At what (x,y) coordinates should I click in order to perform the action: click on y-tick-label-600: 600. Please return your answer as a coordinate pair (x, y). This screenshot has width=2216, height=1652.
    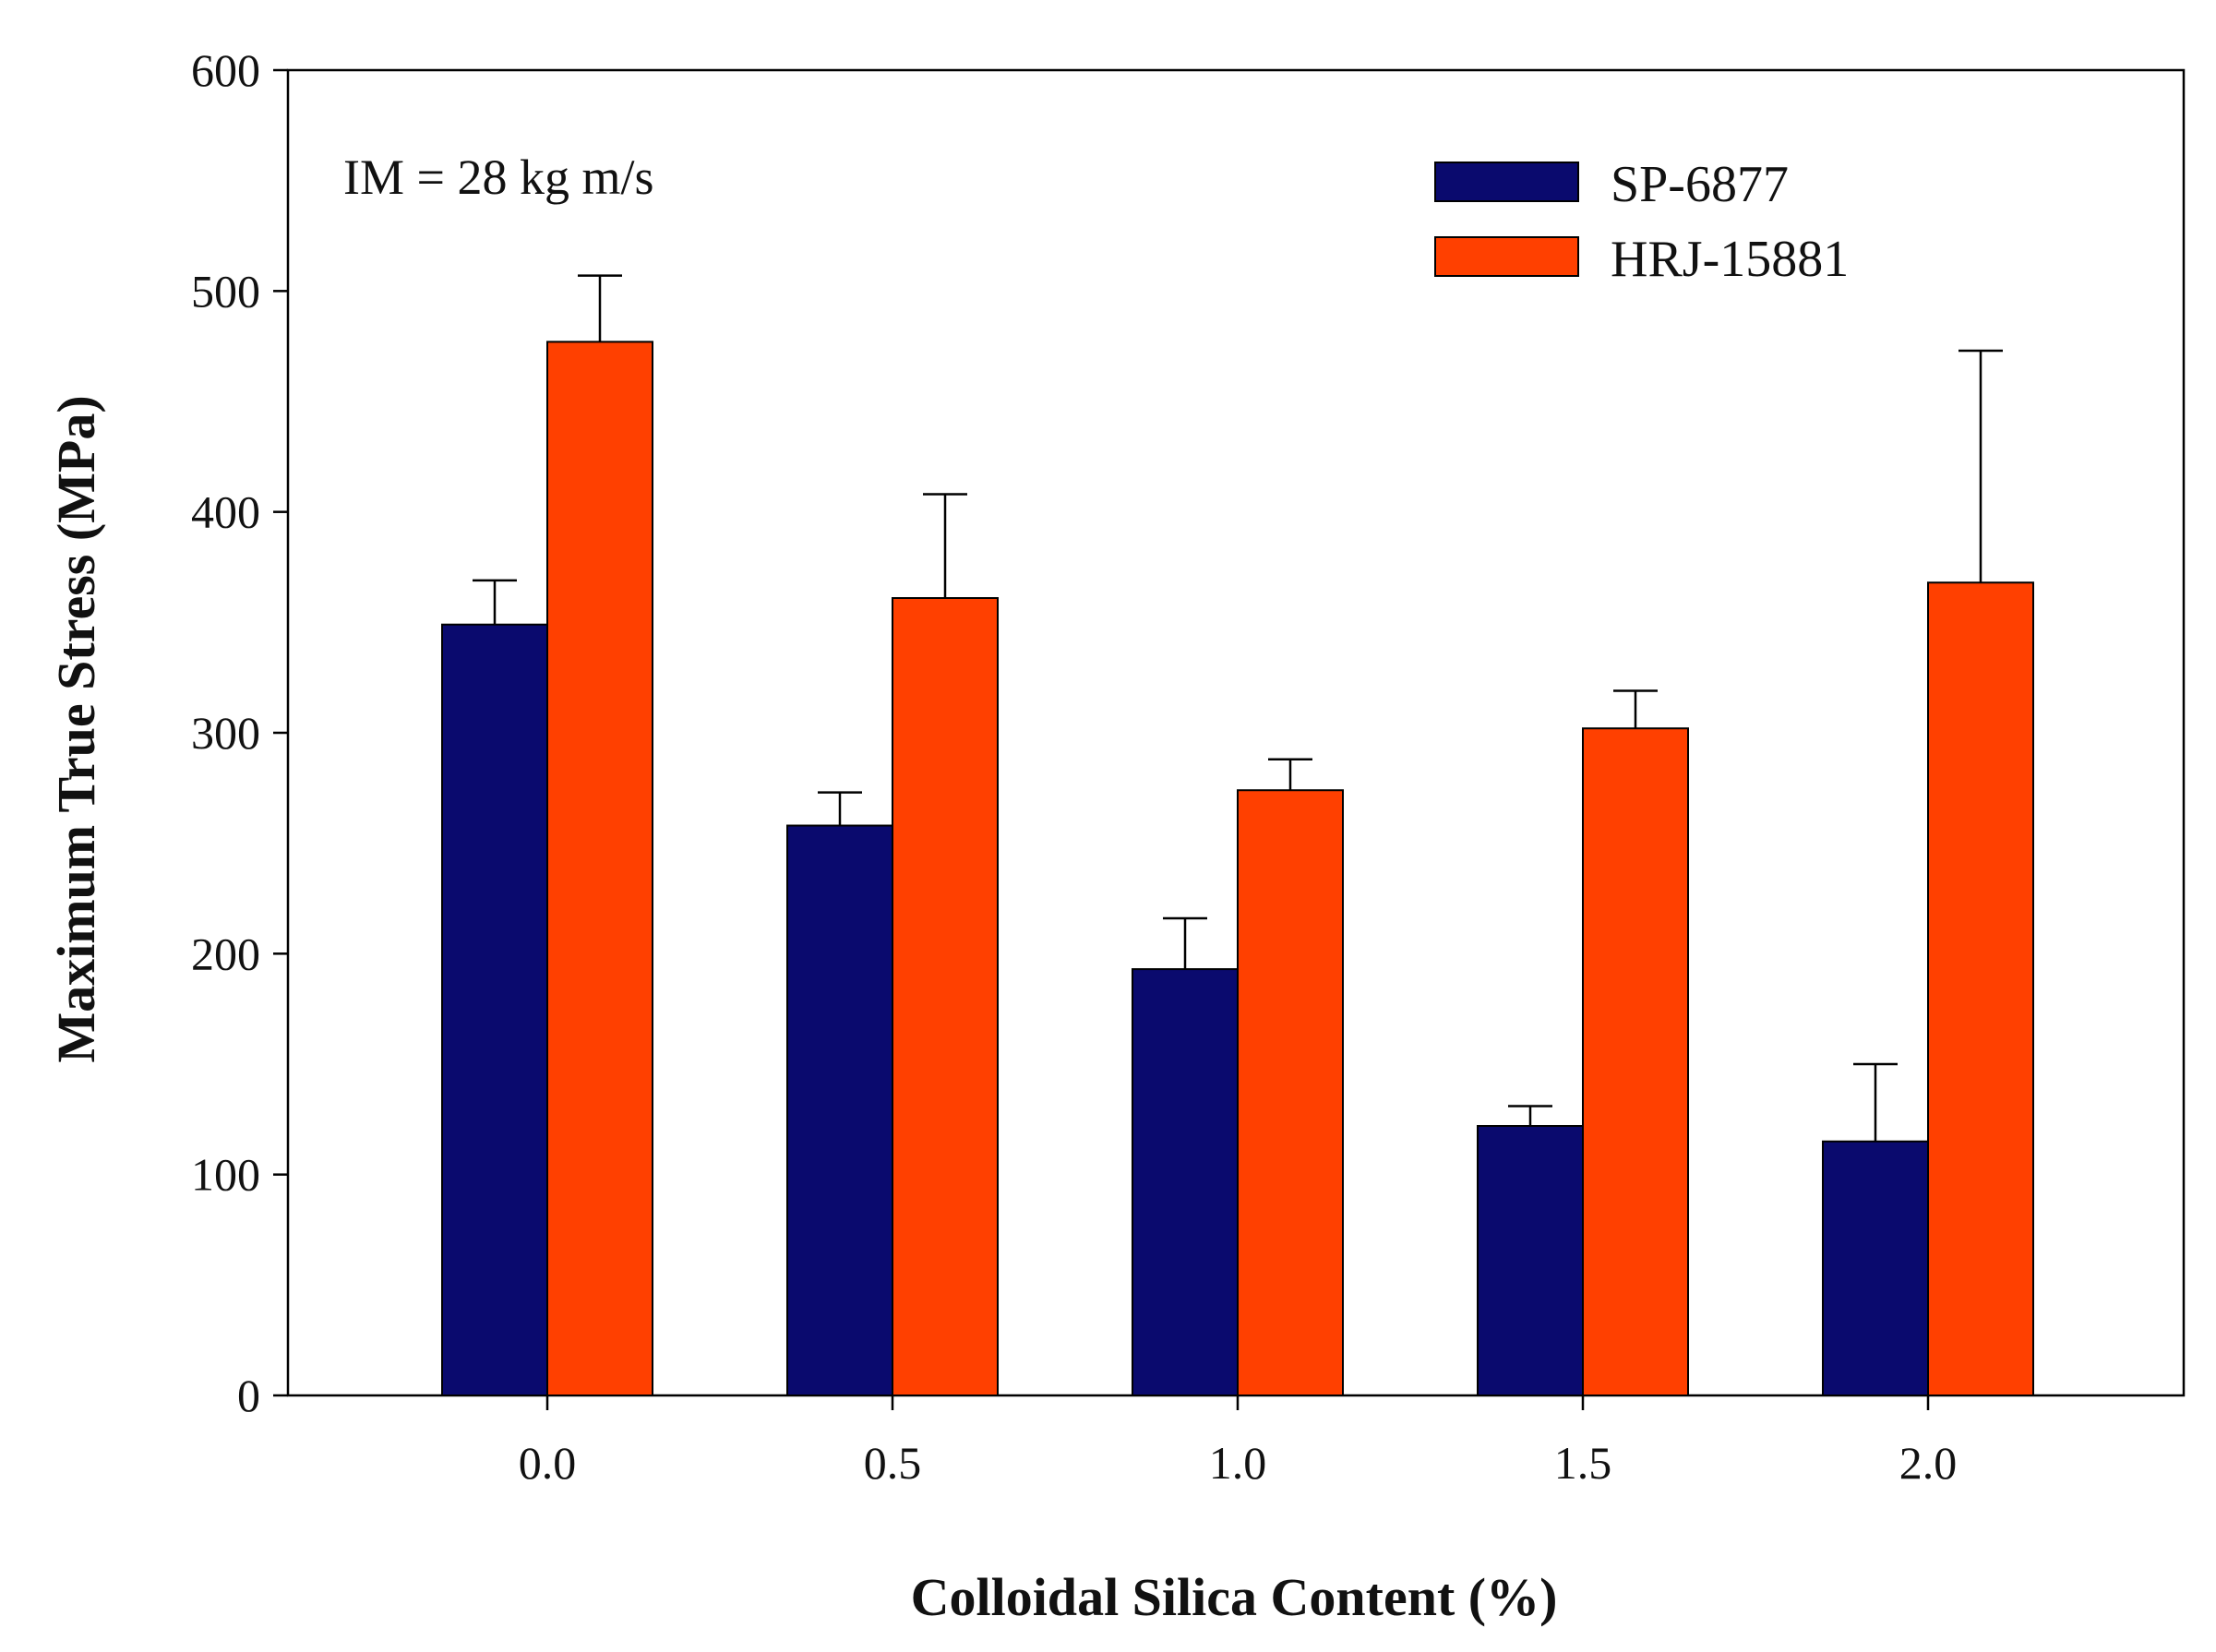
    Looking at the image, I should click on (225, 70).